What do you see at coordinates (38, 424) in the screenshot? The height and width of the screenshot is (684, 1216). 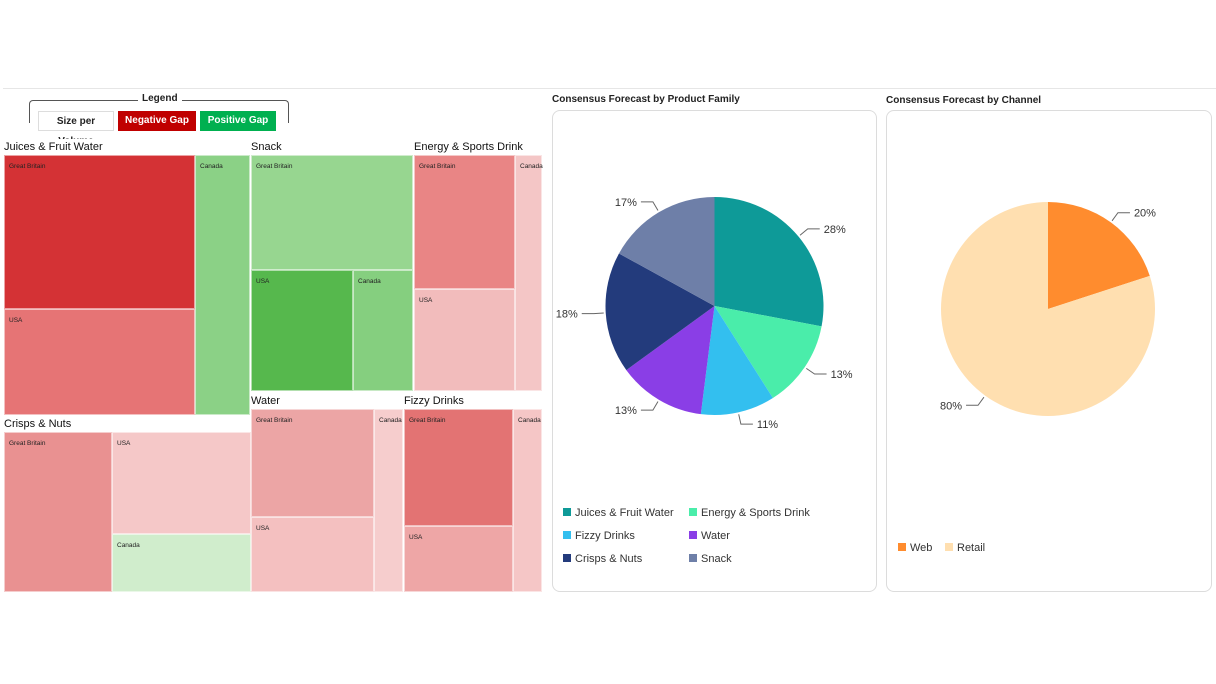 I see `treemap-group-crisps-and-nuts-title: Crisps & Nuts` at bounding box center [38, 424].